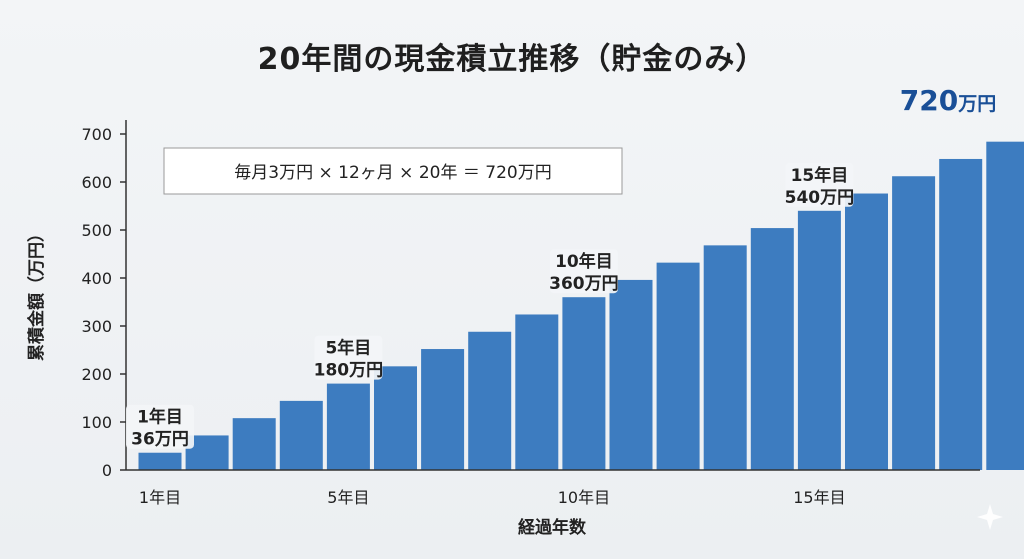 This screenshot has height=559, width=1024. Describe the element at coordinates (820, 175) in the screenshot. I see `annotation-year: 15年目` at that location.